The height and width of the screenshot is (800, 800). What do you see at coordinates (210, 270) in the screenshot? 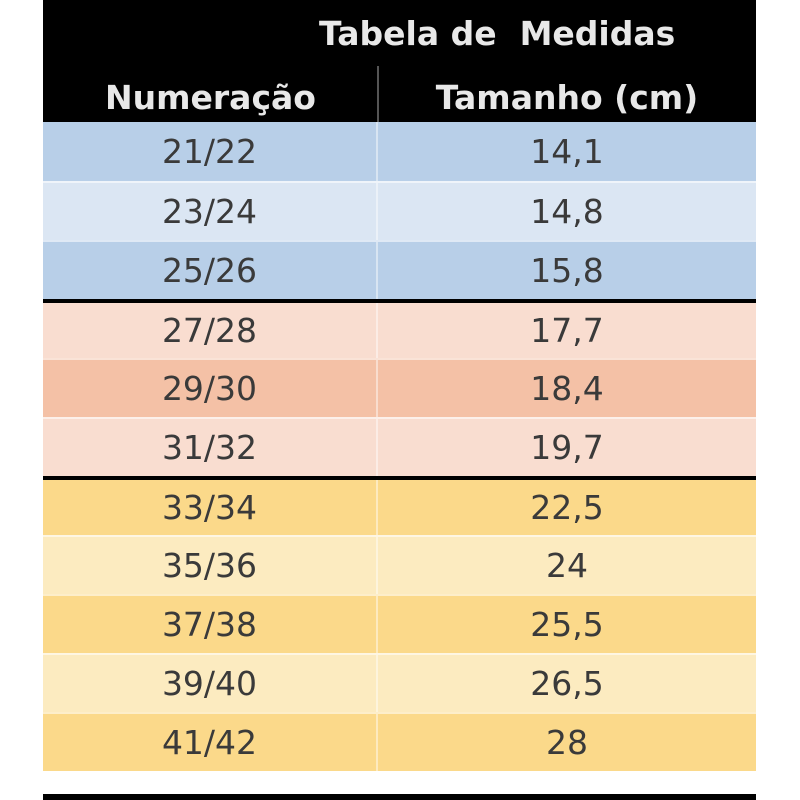
I see `cell-numeracao: 25/26` at bounding box center [210, 270].